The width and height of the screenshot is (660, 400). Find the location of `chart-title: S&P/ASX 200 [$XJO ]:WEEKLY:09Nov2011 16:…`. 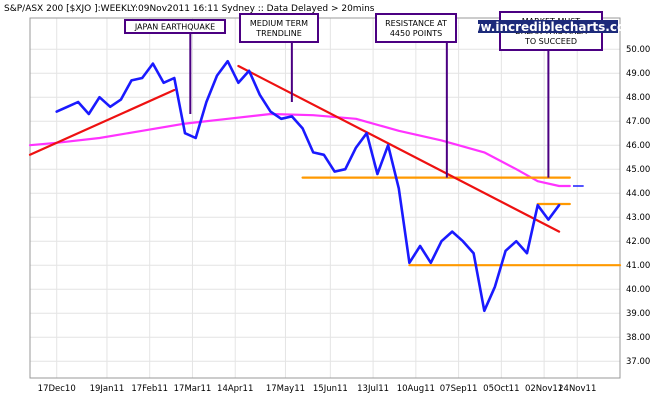

chart-title: S&P/ASX 200 [$XJO ]:WEEKLY:09Nov2011 16:… is located at coordinates (189, 9).